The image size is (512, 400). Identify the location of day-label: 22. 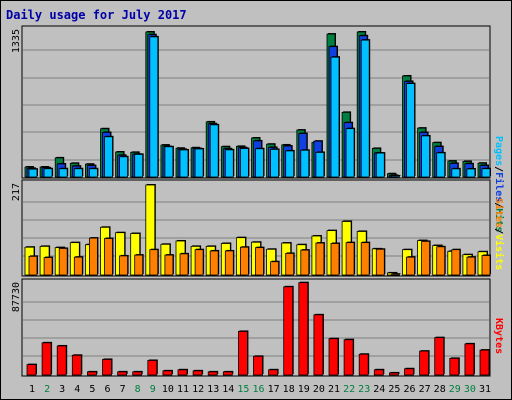
(349, 389).